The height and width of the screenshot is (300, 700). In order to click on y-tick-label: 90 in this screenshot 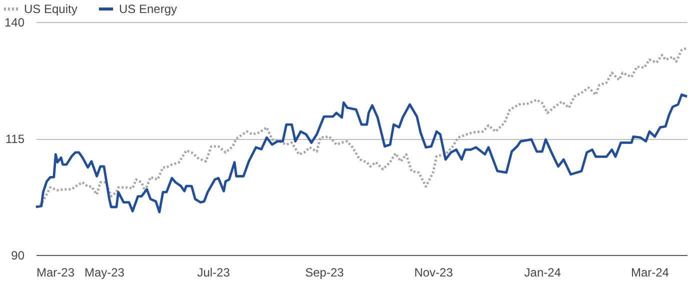, I will do `click(18, 255)`.